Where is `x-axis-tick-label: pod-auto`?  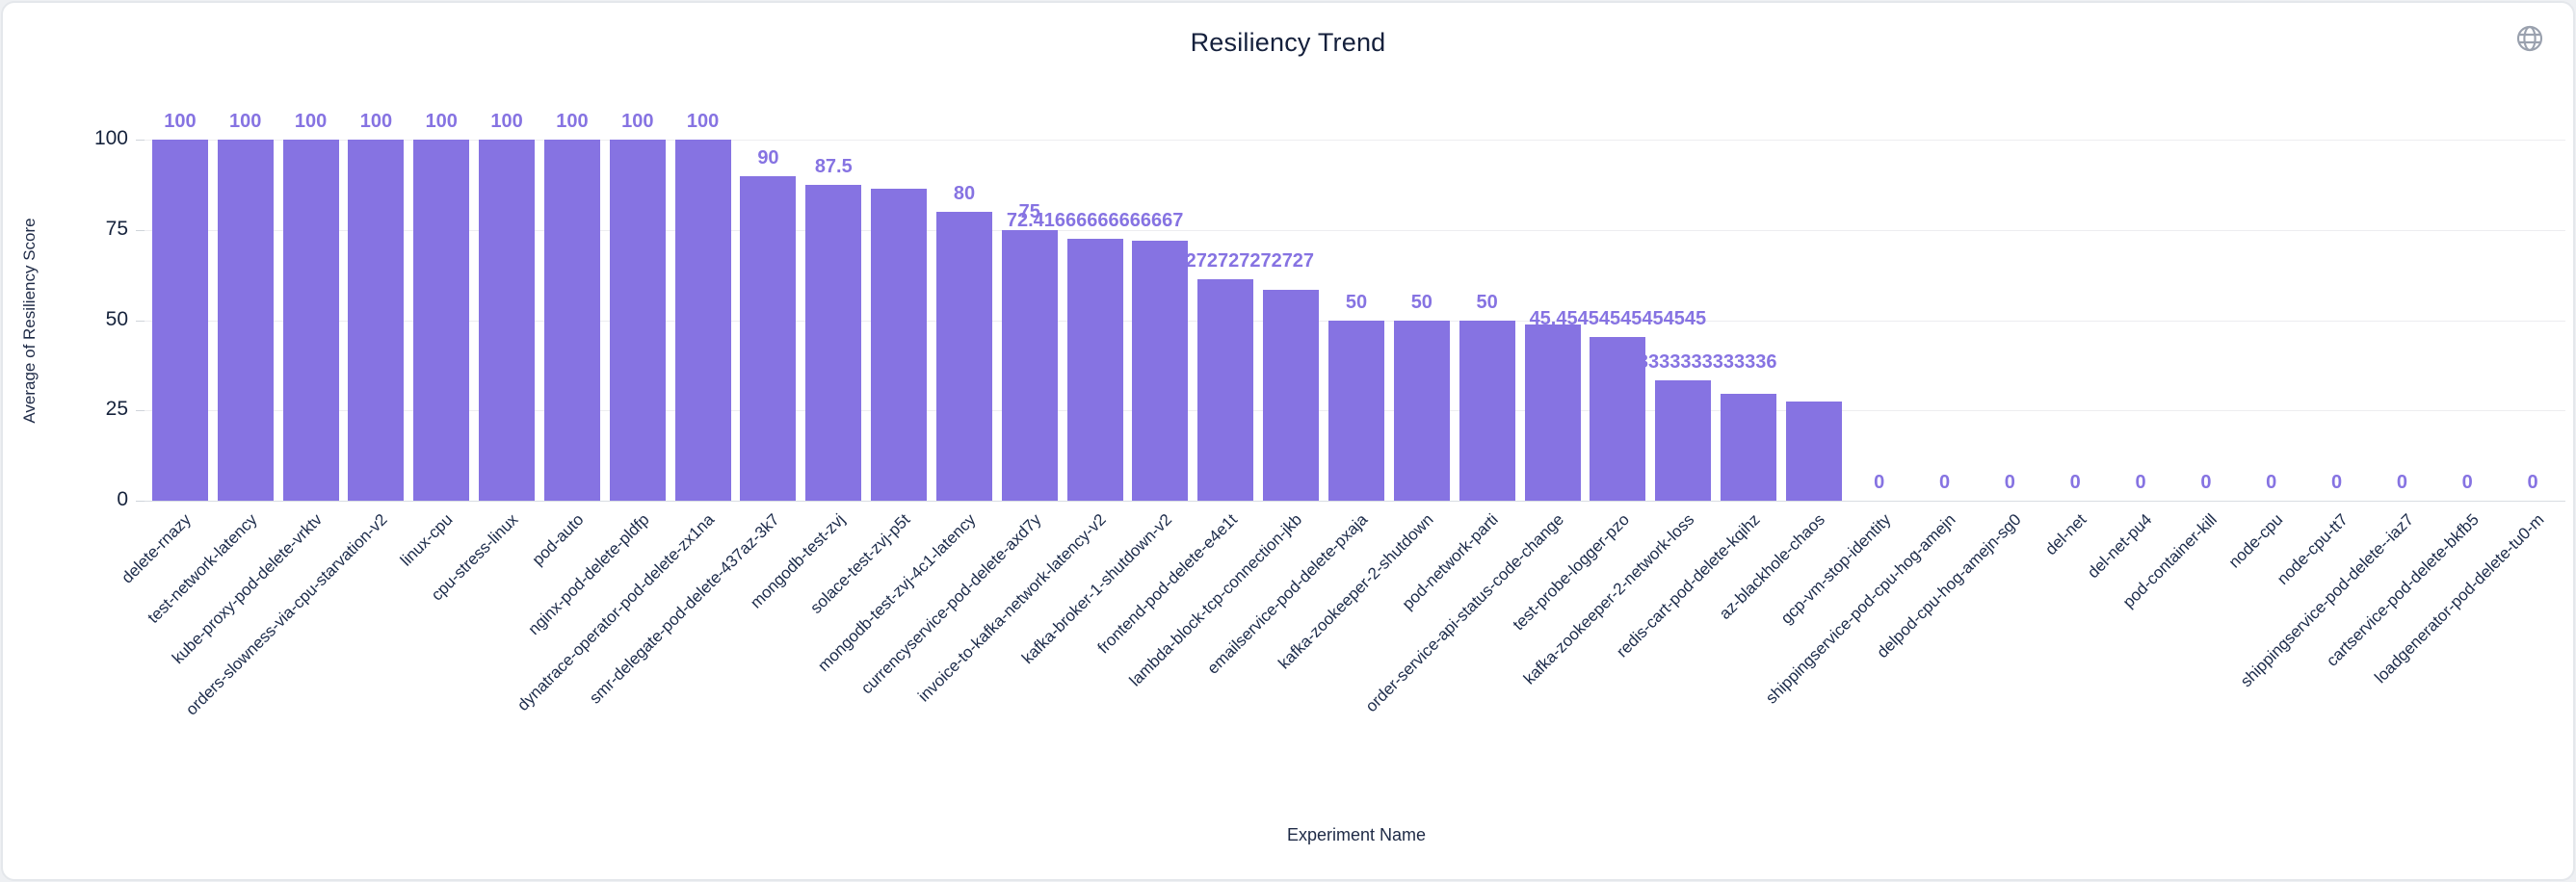 x-axis-tick-label: pod-auto is located at coordinates (558, 539).